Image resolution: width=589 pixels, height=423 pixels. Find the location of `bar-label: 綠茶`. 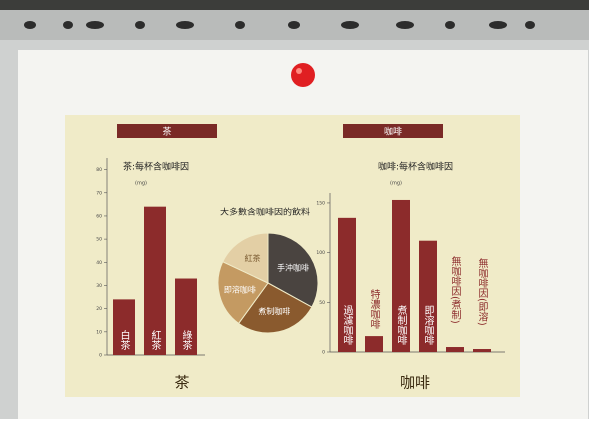

bar-label: 綠茶 is located at coordinates (186, 340).